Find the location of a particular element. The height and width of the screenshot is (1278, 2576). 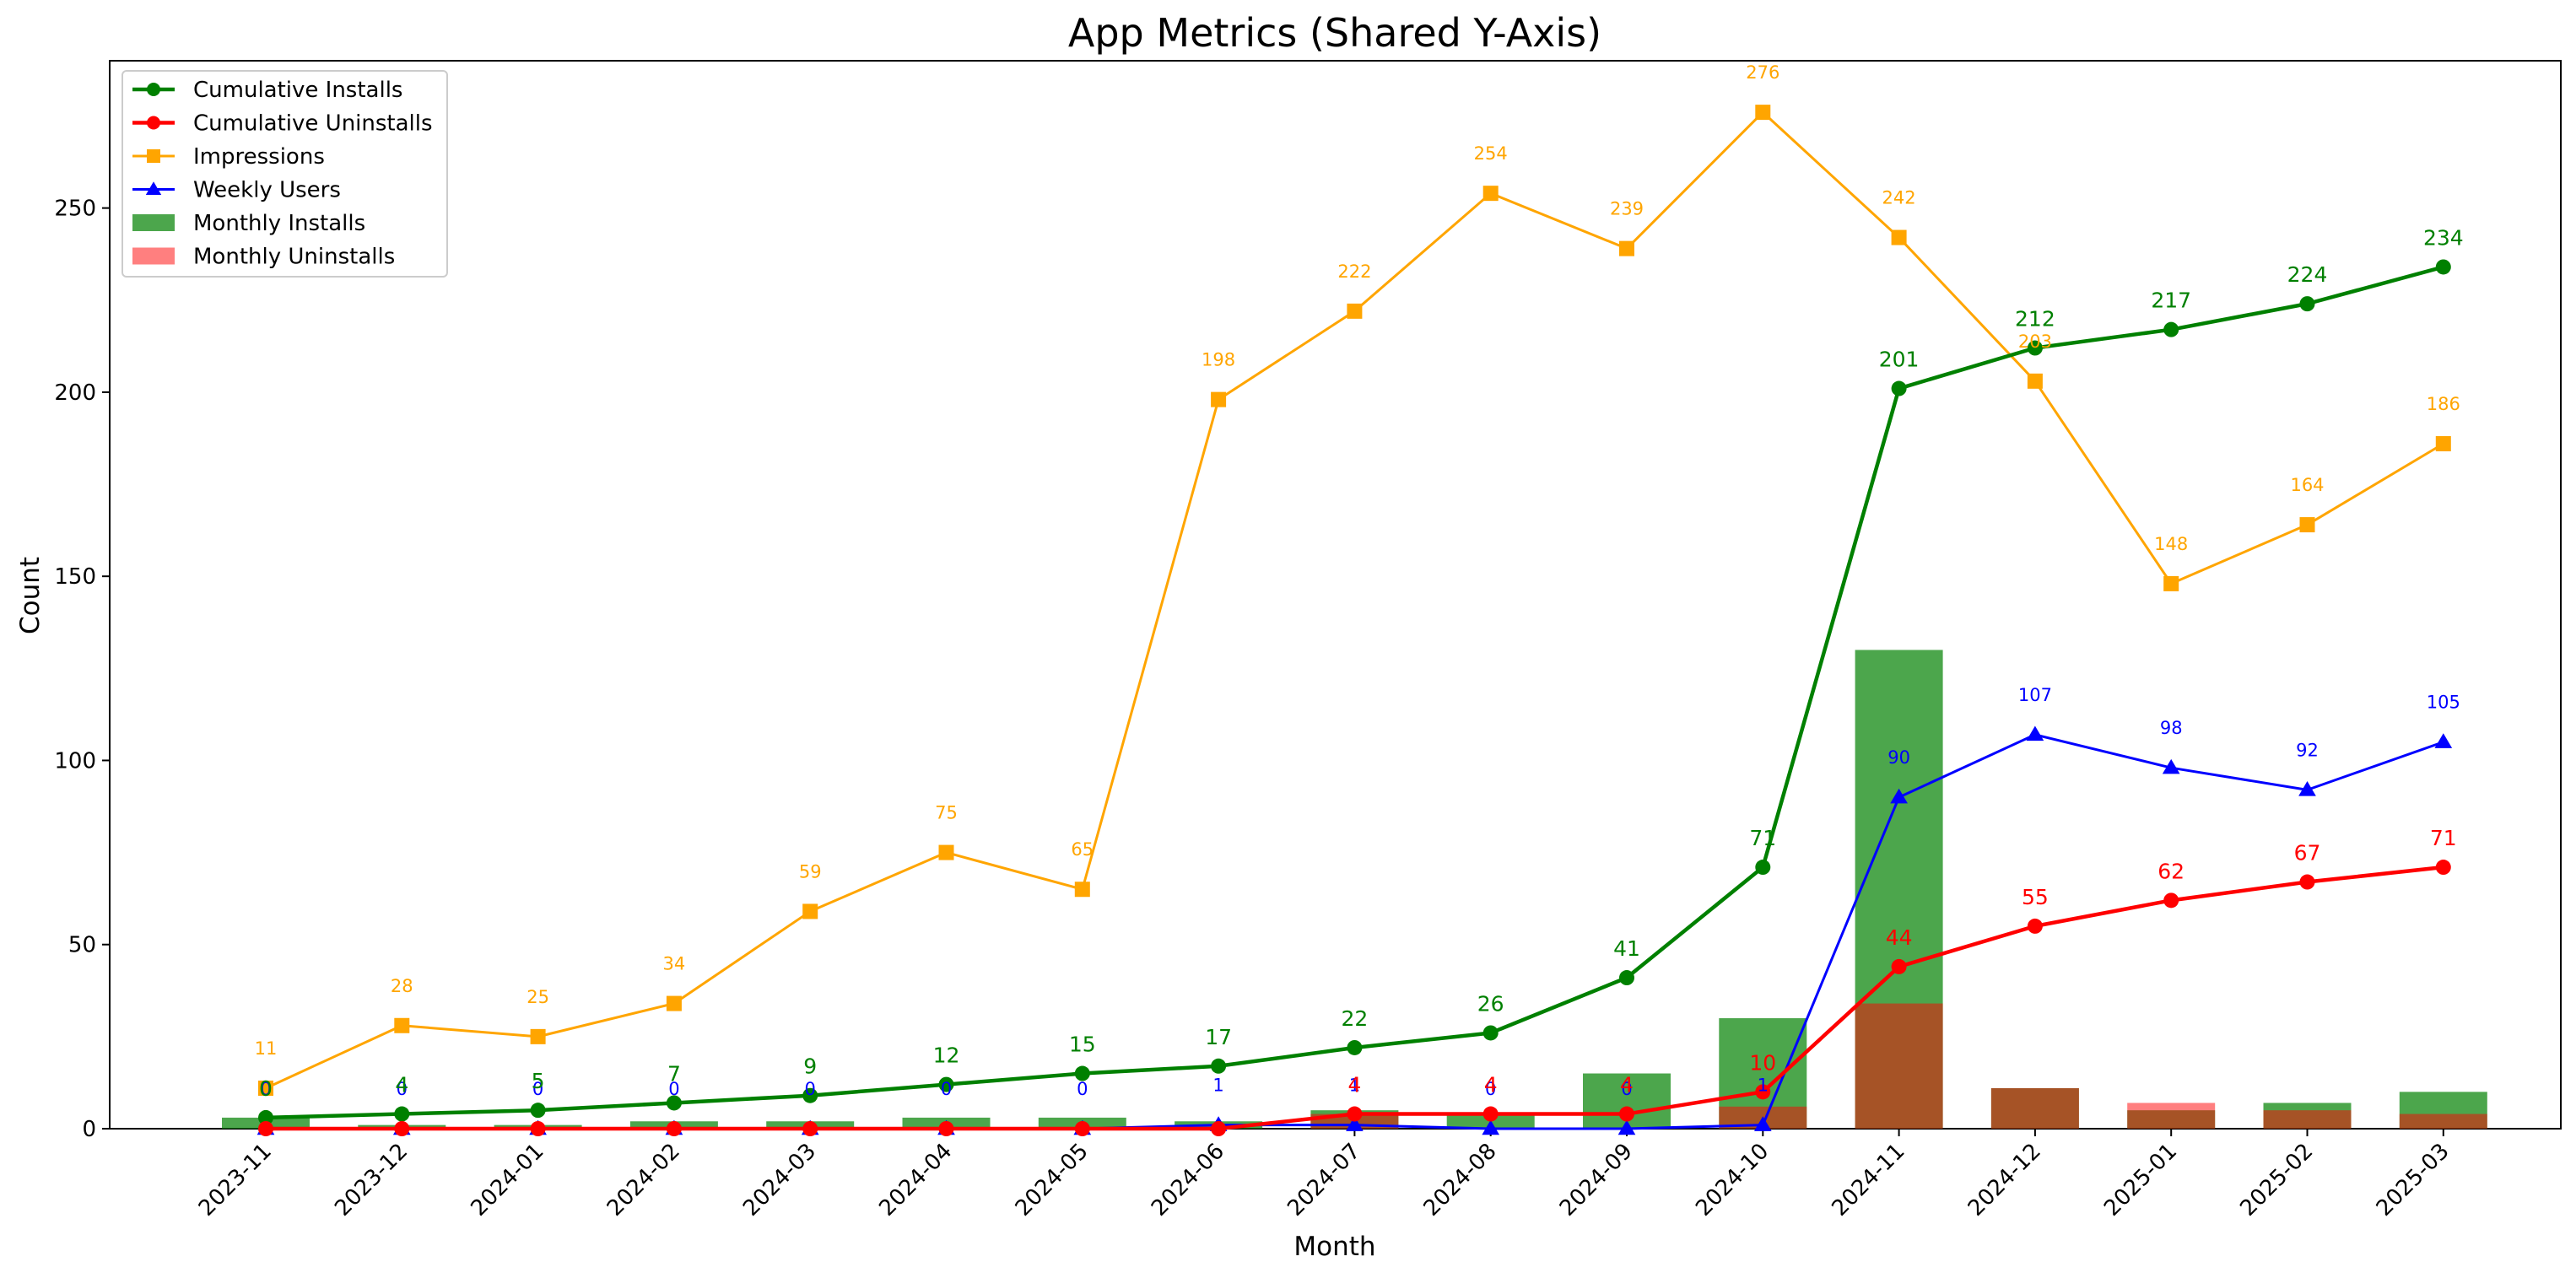

x-tick-label: 2025-01 is located at coordinates (2140, 1180).